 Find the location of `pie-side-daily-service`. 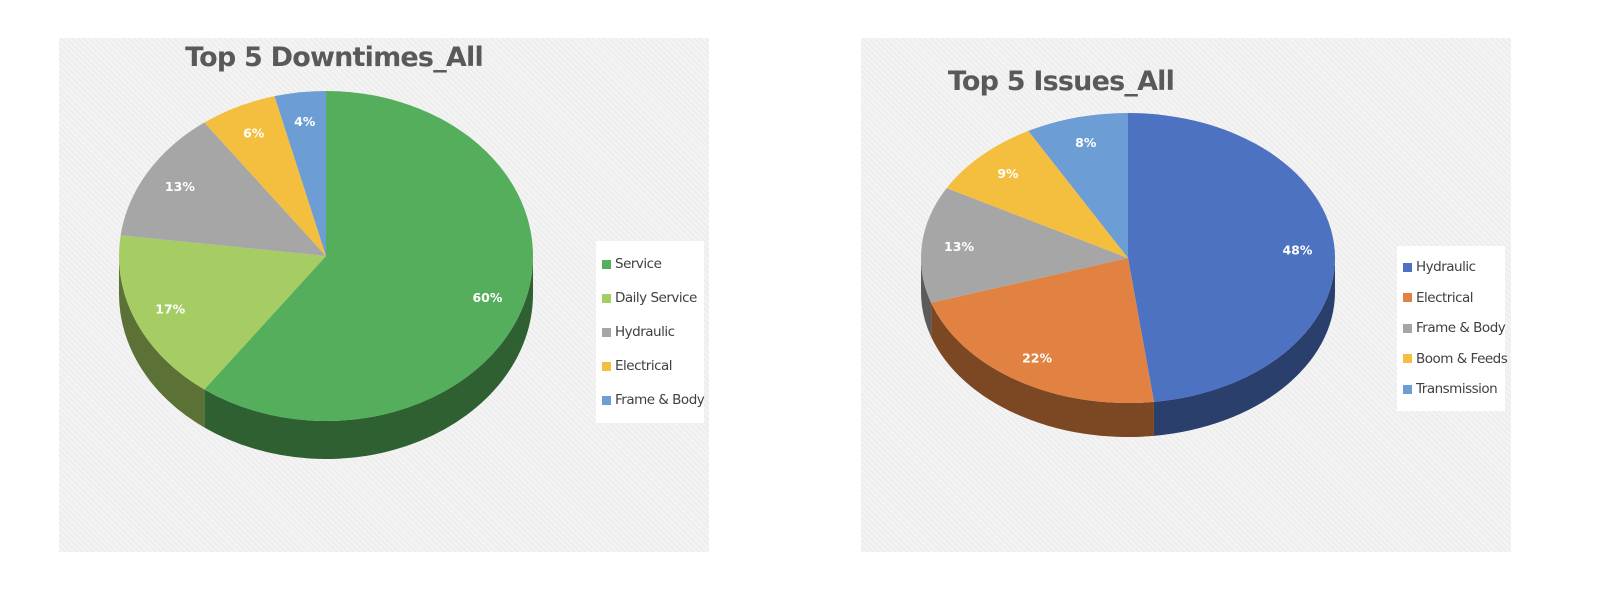

pie-side-daily-service is located at coordinates (162, 342).